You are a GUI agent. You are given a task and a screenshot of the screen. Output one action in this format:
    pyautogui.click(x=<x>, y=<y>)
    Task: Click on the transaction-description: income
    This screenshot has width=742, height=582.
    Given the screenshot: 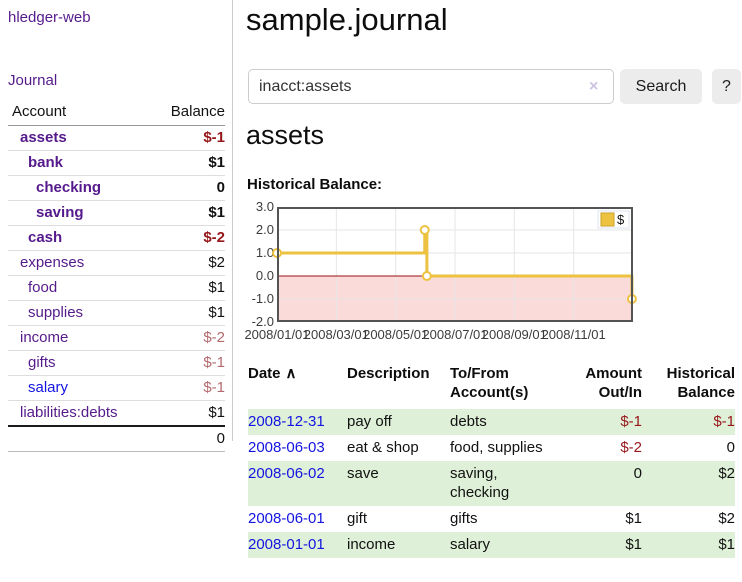 What is the action you would take?
    pyautogui.click(x=371, y=544)
    